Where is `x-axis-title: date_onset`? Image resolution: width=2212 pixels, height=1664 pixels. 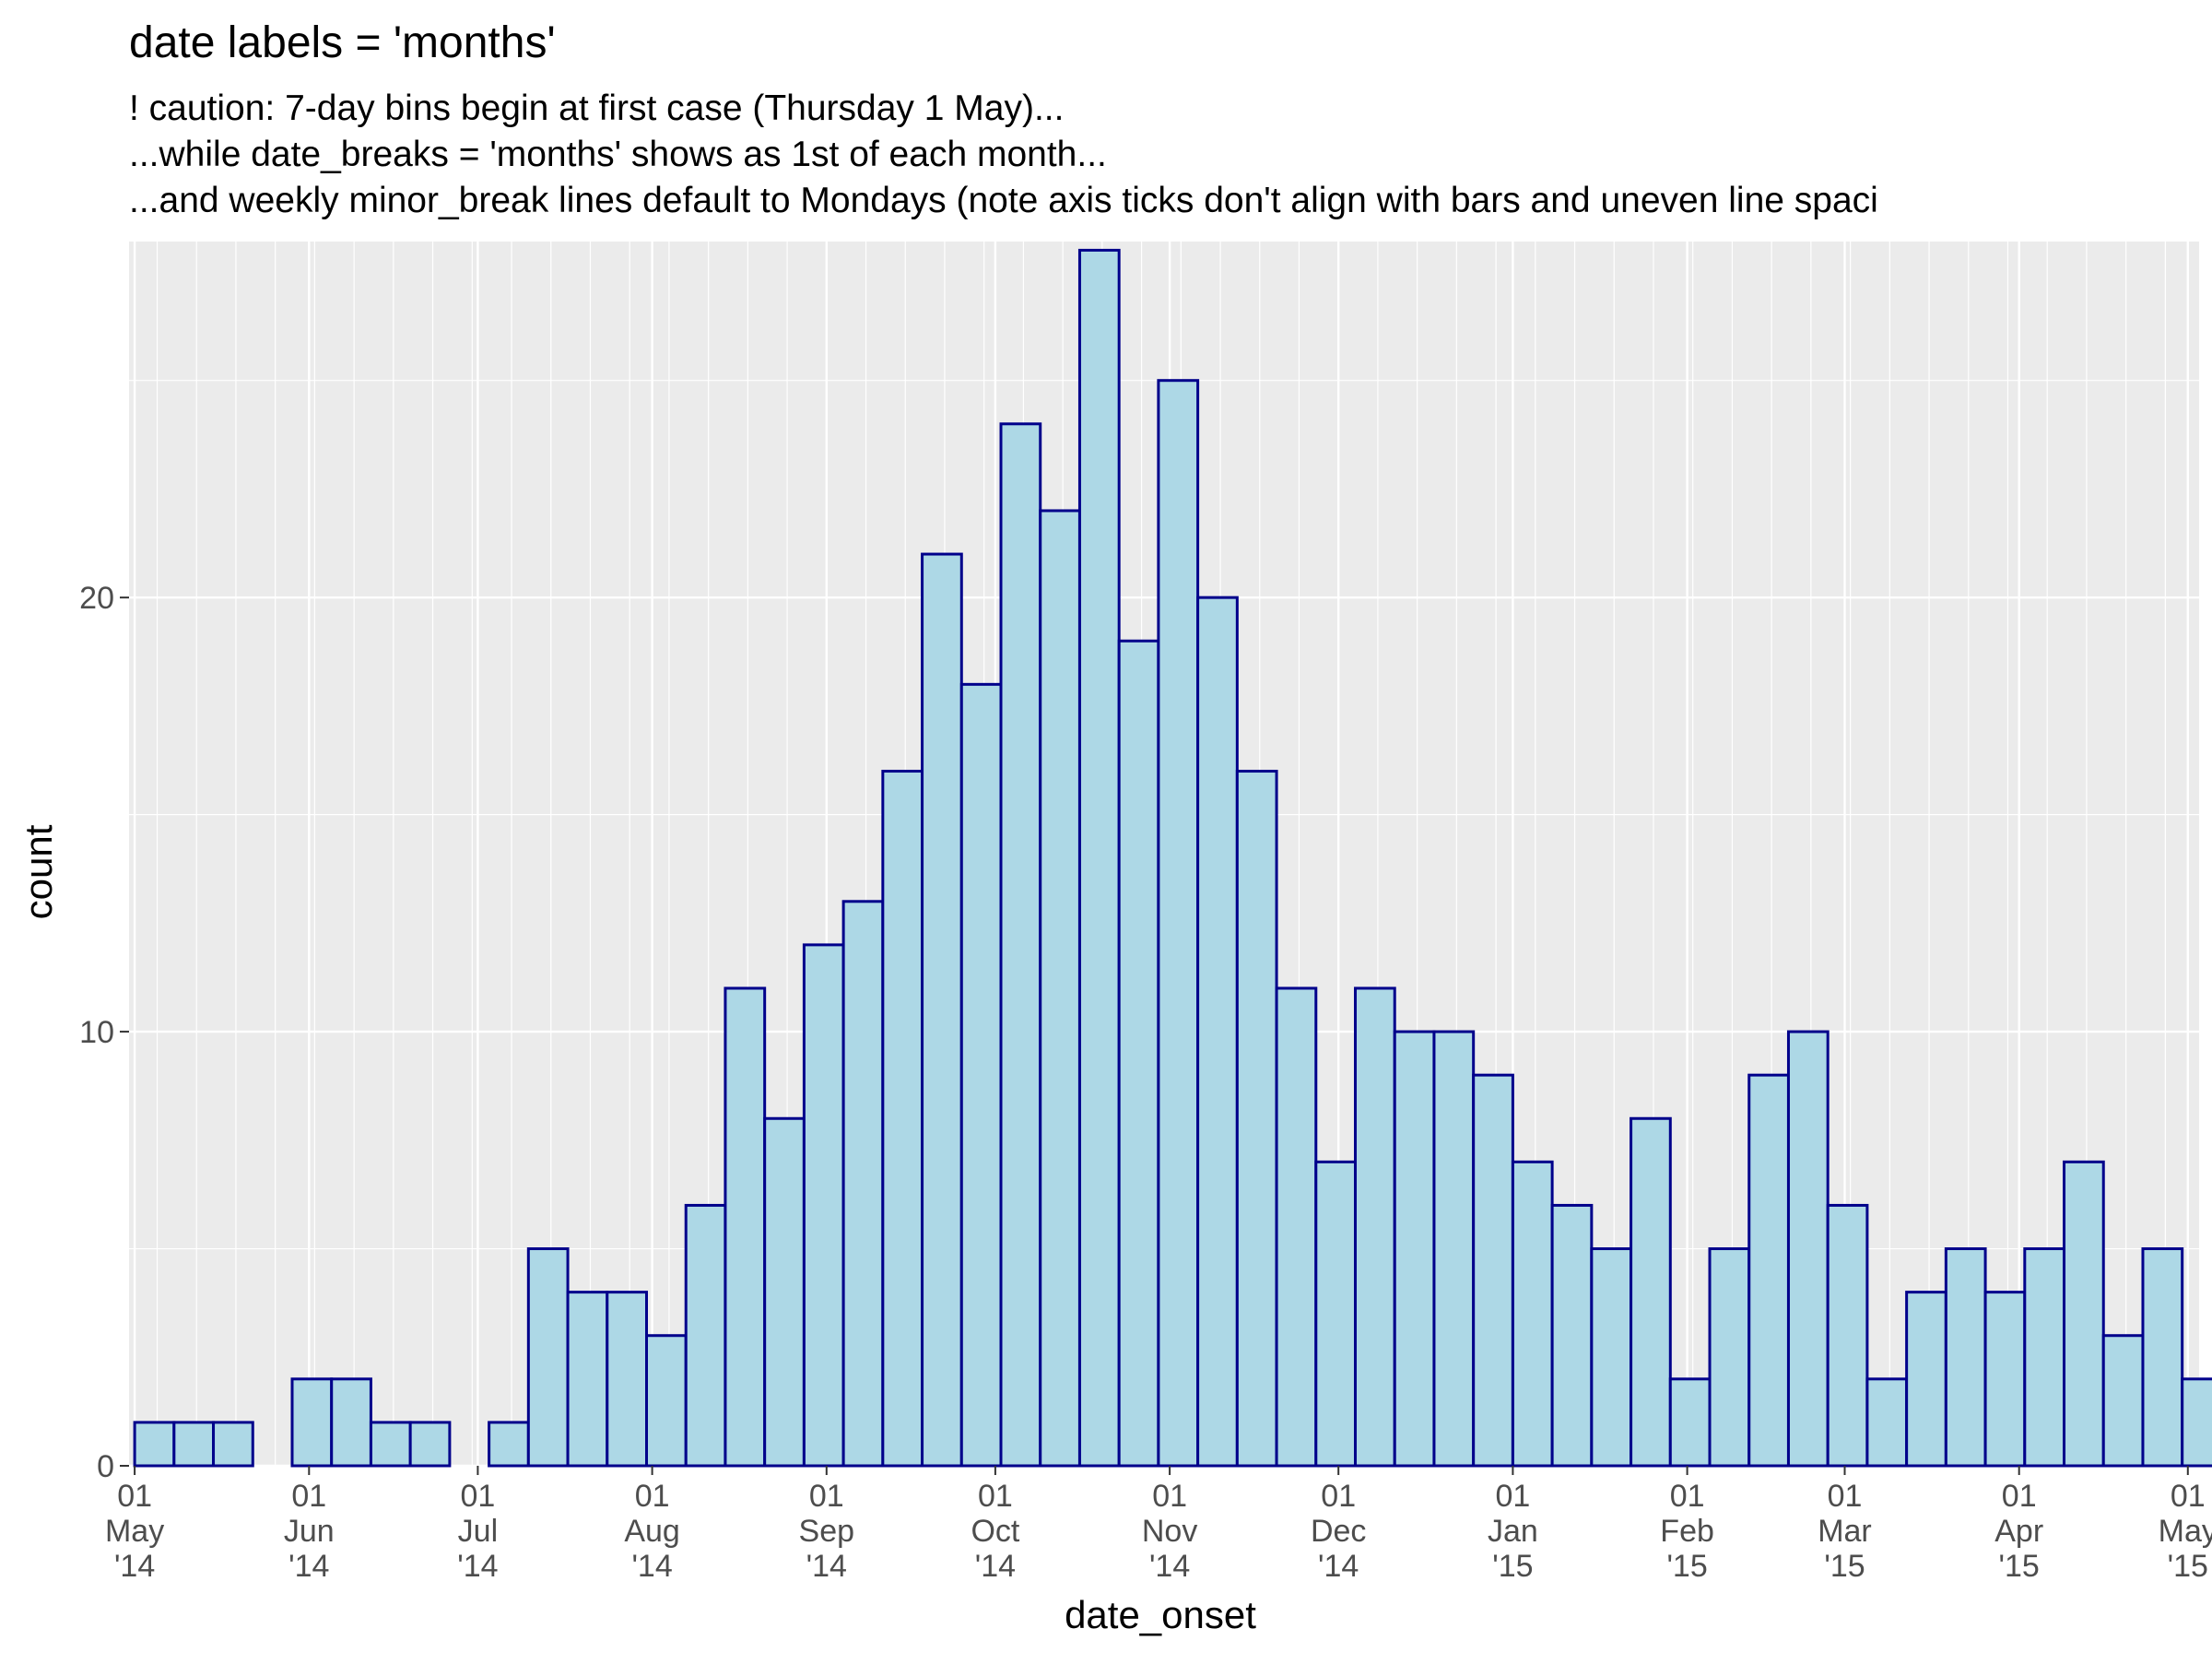 x-axis-title: date_onset is located at coordinates (1160, 1614).